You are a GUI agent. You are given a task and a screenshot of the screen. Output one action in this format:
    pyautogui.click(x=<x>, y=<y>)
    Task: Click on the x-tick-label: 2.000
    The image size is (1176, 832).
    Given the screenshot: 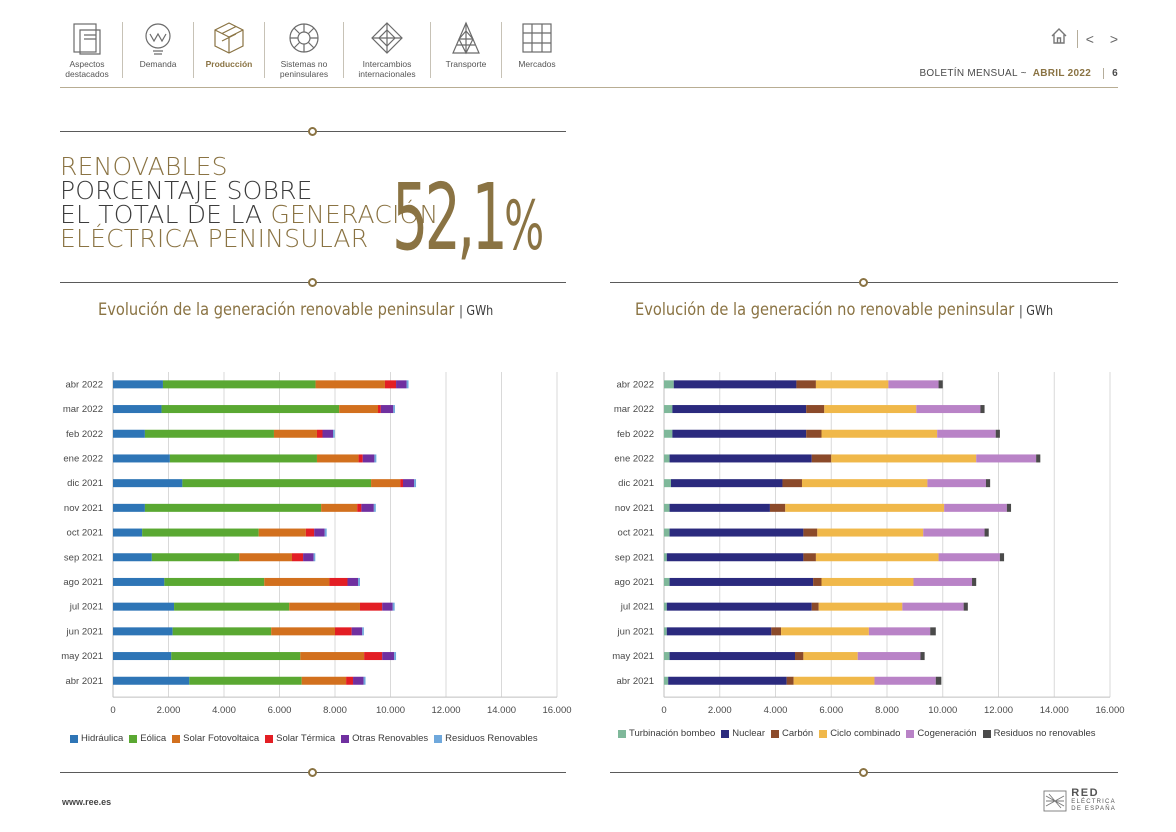 What is the action you would take?
    pyautogui.click(x=720, y=710)
    